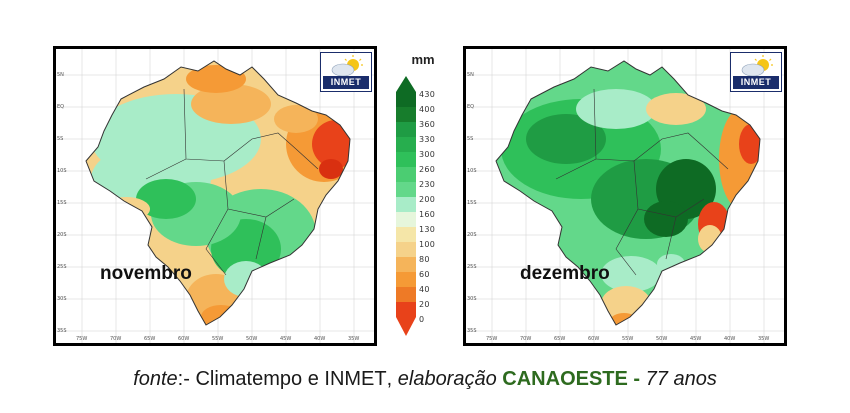 The image size is (850, 413). Describe the element at coordinates (427, 169) in the screenshot. I see `legend-tick-label: 260` at that location.